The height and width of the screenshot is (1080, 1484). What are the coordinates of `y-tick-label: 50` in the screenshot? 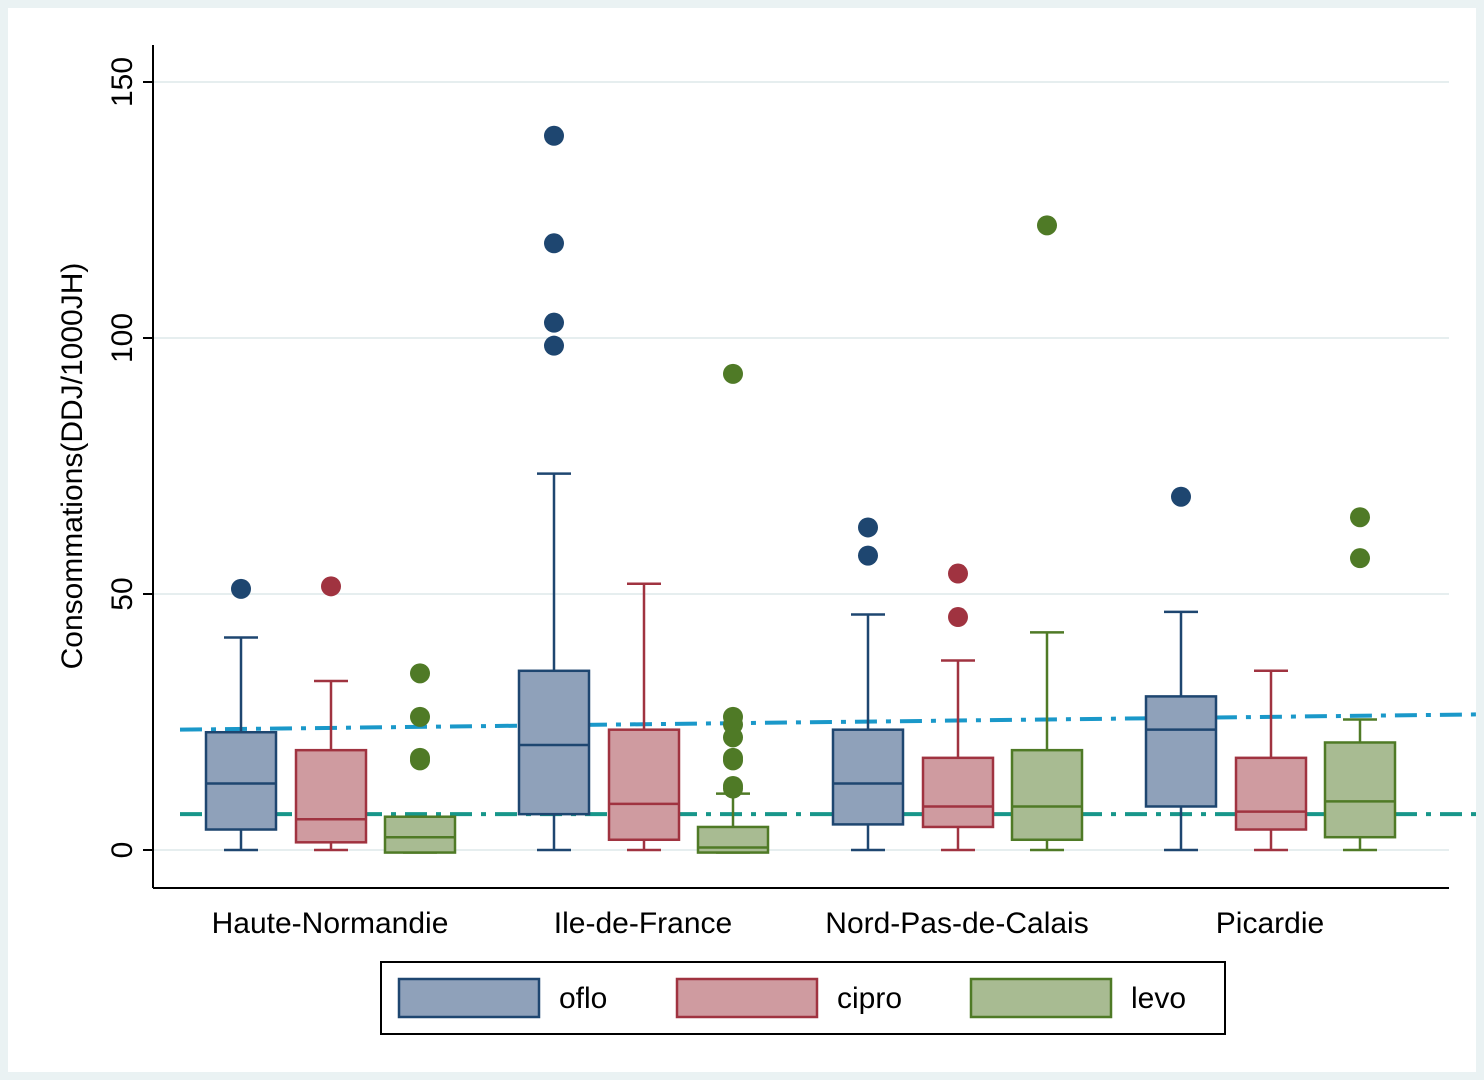 It's located at (122, 593).